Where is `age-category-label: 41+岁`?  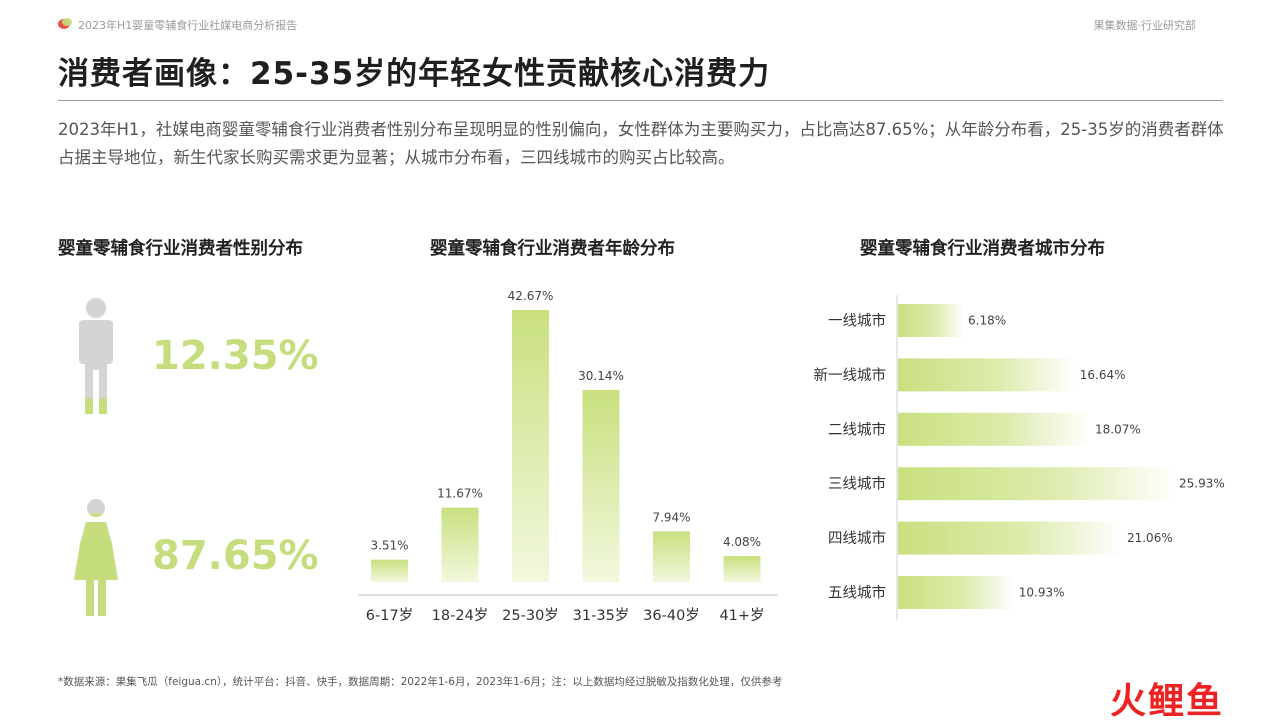 age-category-label: 41+岁 is located at coordinates (741, 615).